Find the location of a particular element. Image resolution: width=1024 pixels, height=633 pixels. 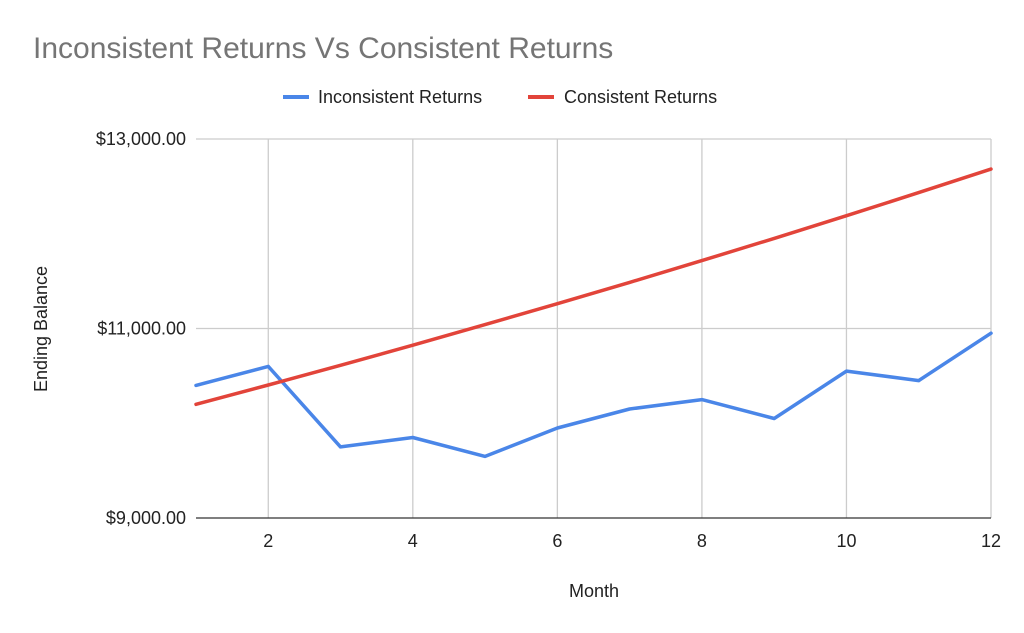

x-tick-label-4: 4 is located at coordinates (413, 541).